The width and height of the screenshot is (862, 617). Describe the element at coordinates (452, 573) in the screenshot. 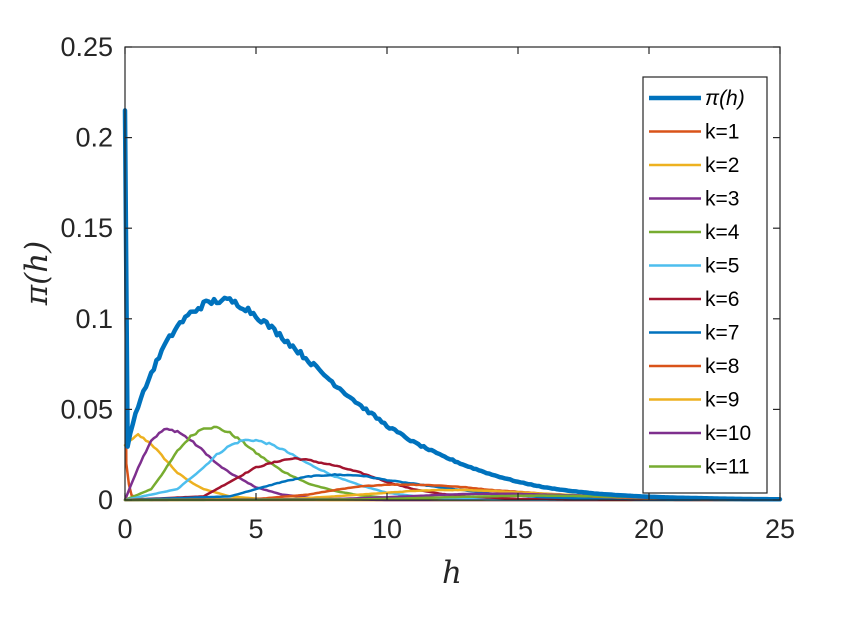

I see `x-axis-title: h` at that location.